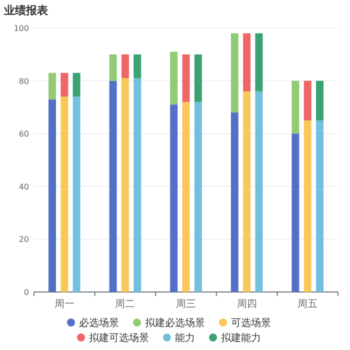 This screenshot has width=350, height=350. Describe the element at coordinates (185, 338) in the screenshot. I see `legend-label: 能力` at that location.